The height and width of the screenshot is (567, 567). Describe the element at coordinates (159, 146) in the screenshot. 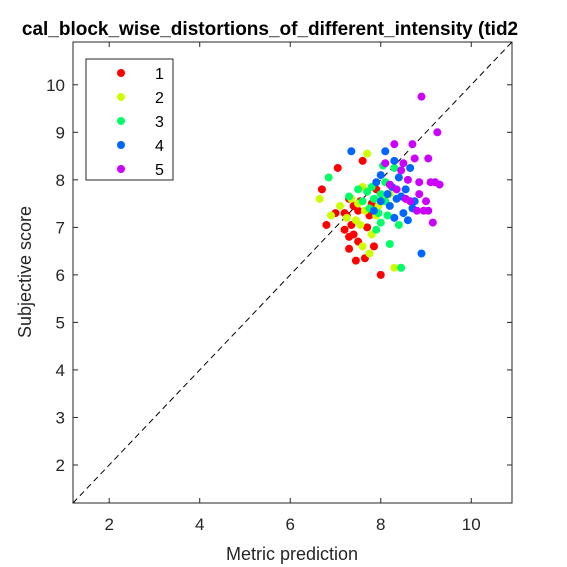

I see `legend-label-4: 4` at that location.